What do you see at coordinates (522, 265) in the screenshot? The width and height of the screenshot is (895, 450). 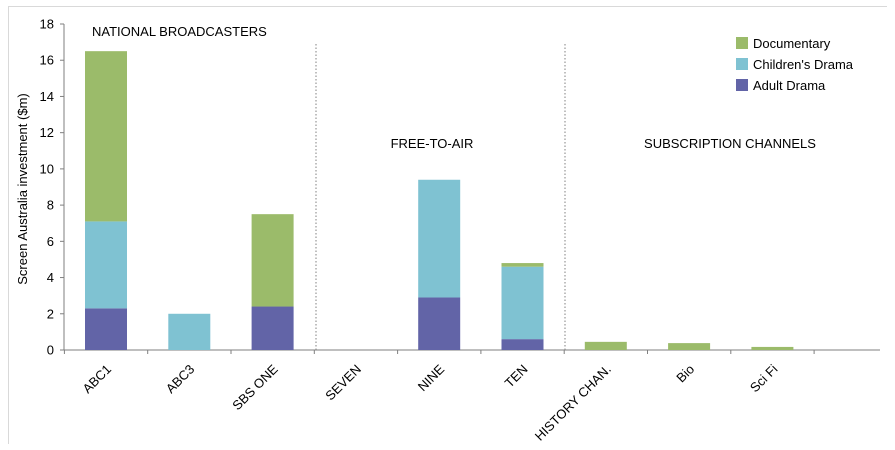 I see `bar-documentary-ten` at bounding box center [522, 265].